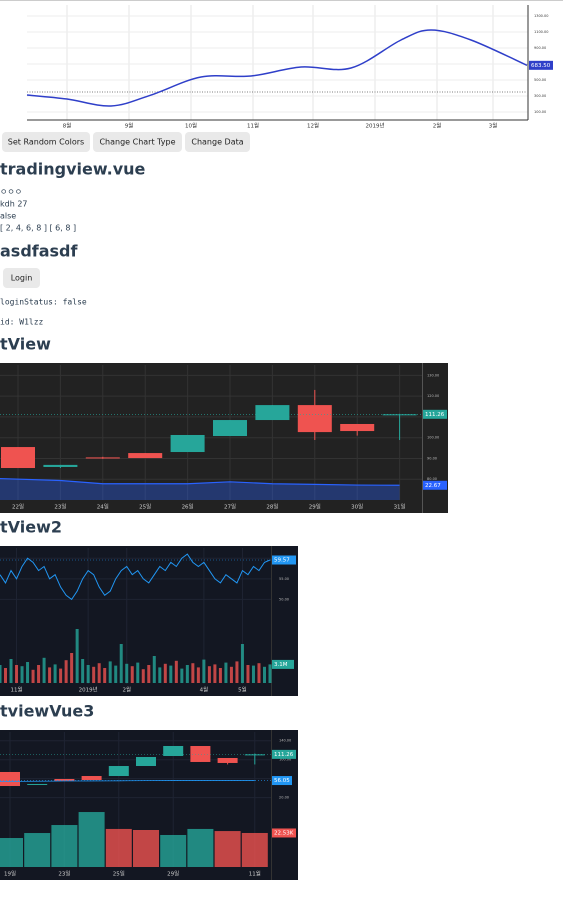 This screenshot has width=563, height=897. Describe the element at coordinates (315, 507) in the screenshot. I see `x-tick-label: 29일` at that location.